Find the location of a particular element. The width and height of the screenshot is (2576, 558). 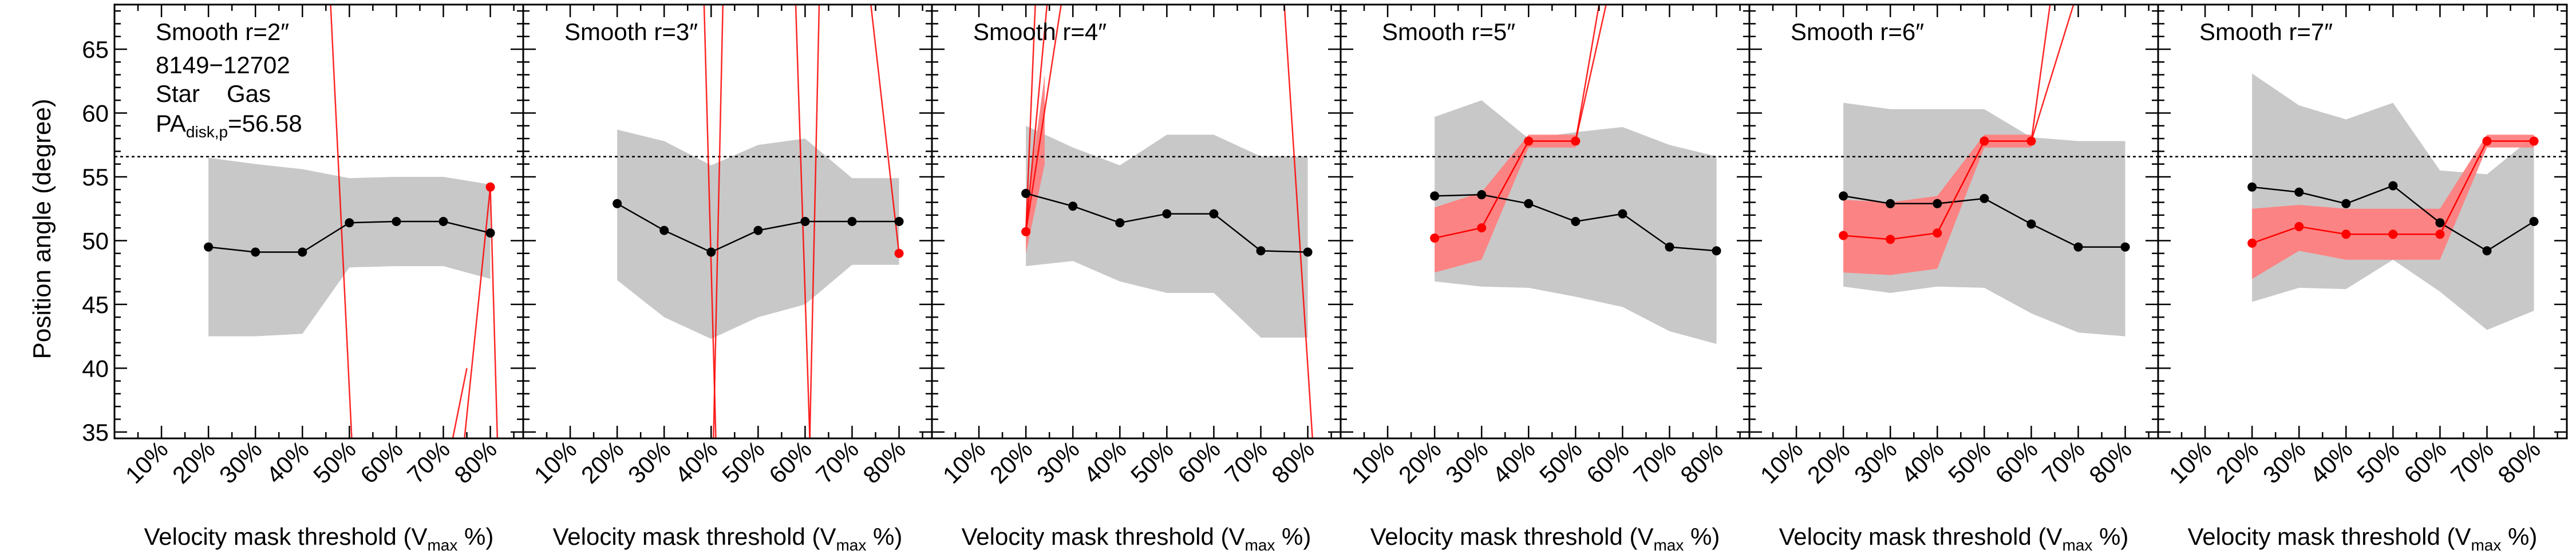

pa-disk-label: PAdisk,p=56.58 is located at coordinates (229, 125).